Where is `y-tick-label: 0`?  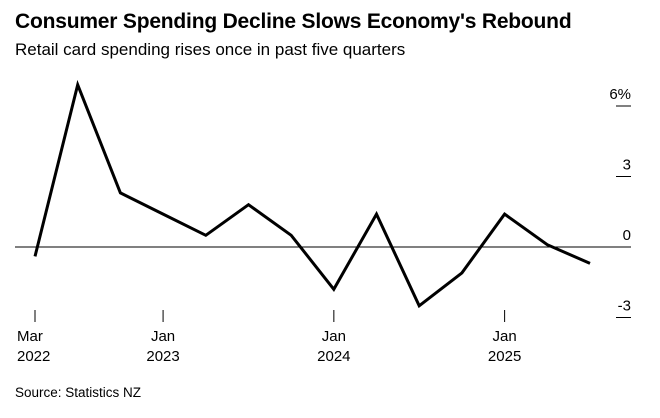 y-tick-label: 0 is located at coordinates (627, 235).